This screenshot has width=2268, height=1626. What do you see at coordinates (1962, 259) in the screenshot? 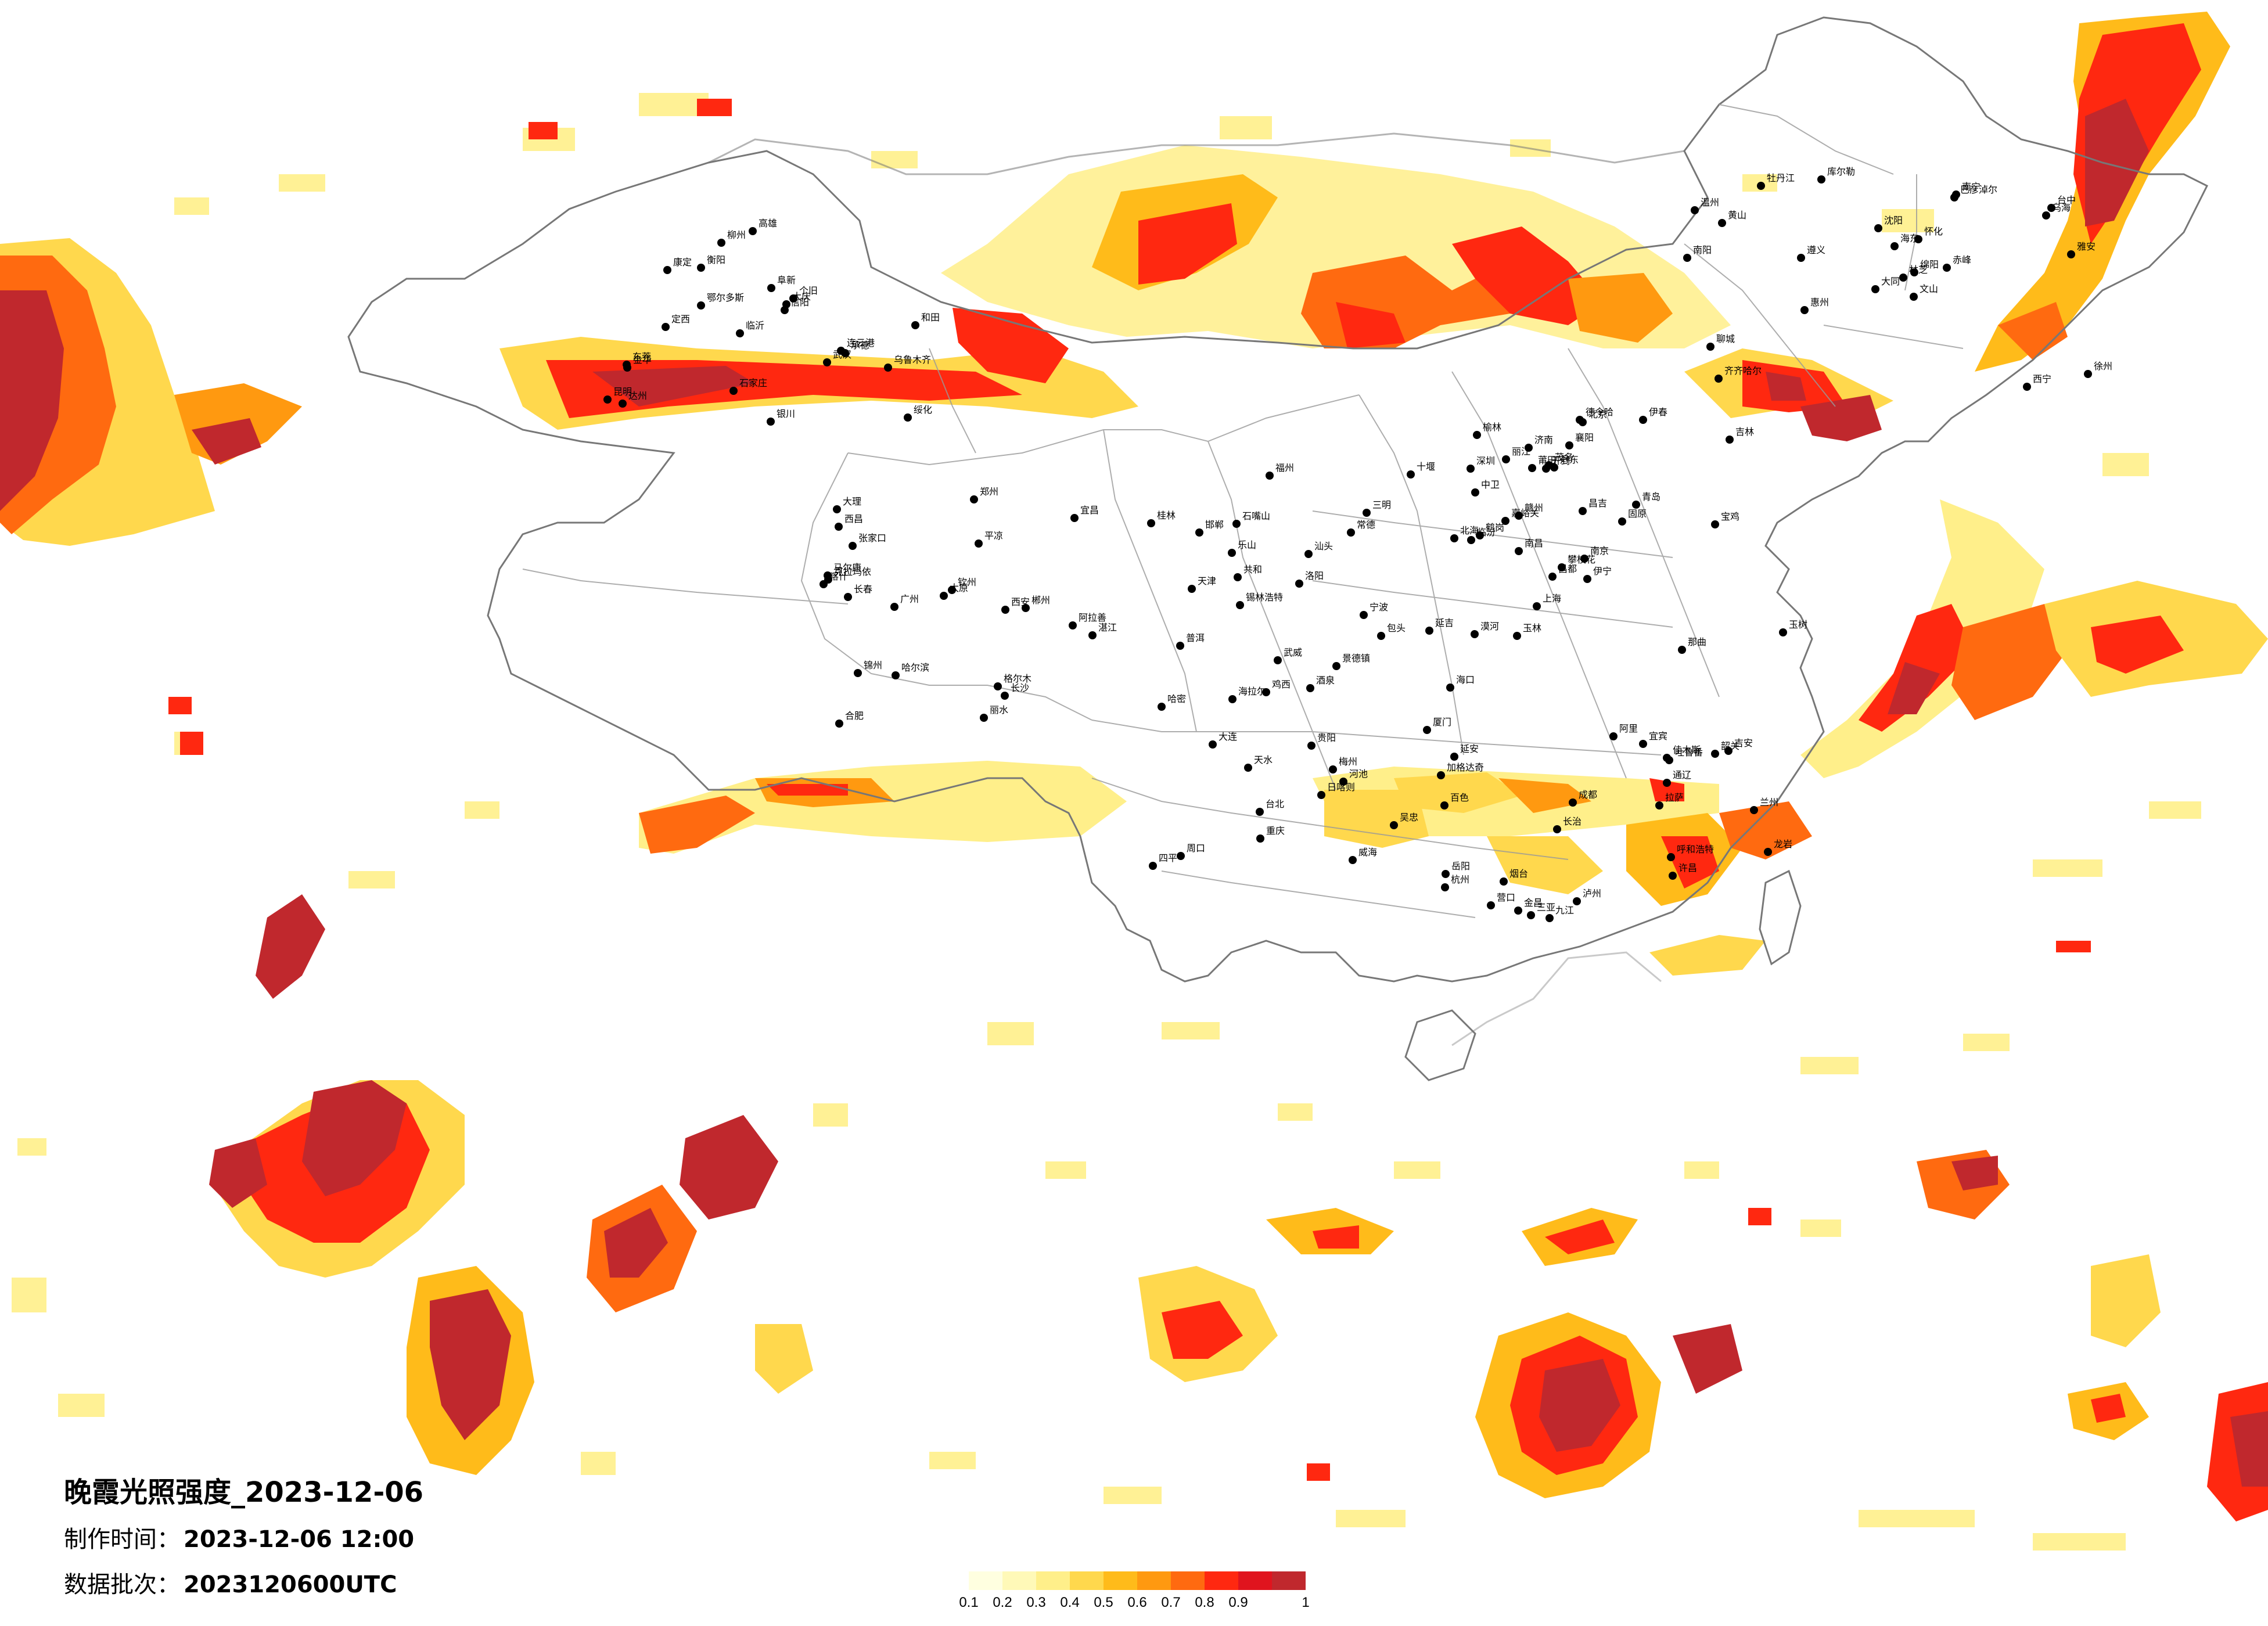
I see `city-label: 赤峰` at bounding box center [1962, 259].